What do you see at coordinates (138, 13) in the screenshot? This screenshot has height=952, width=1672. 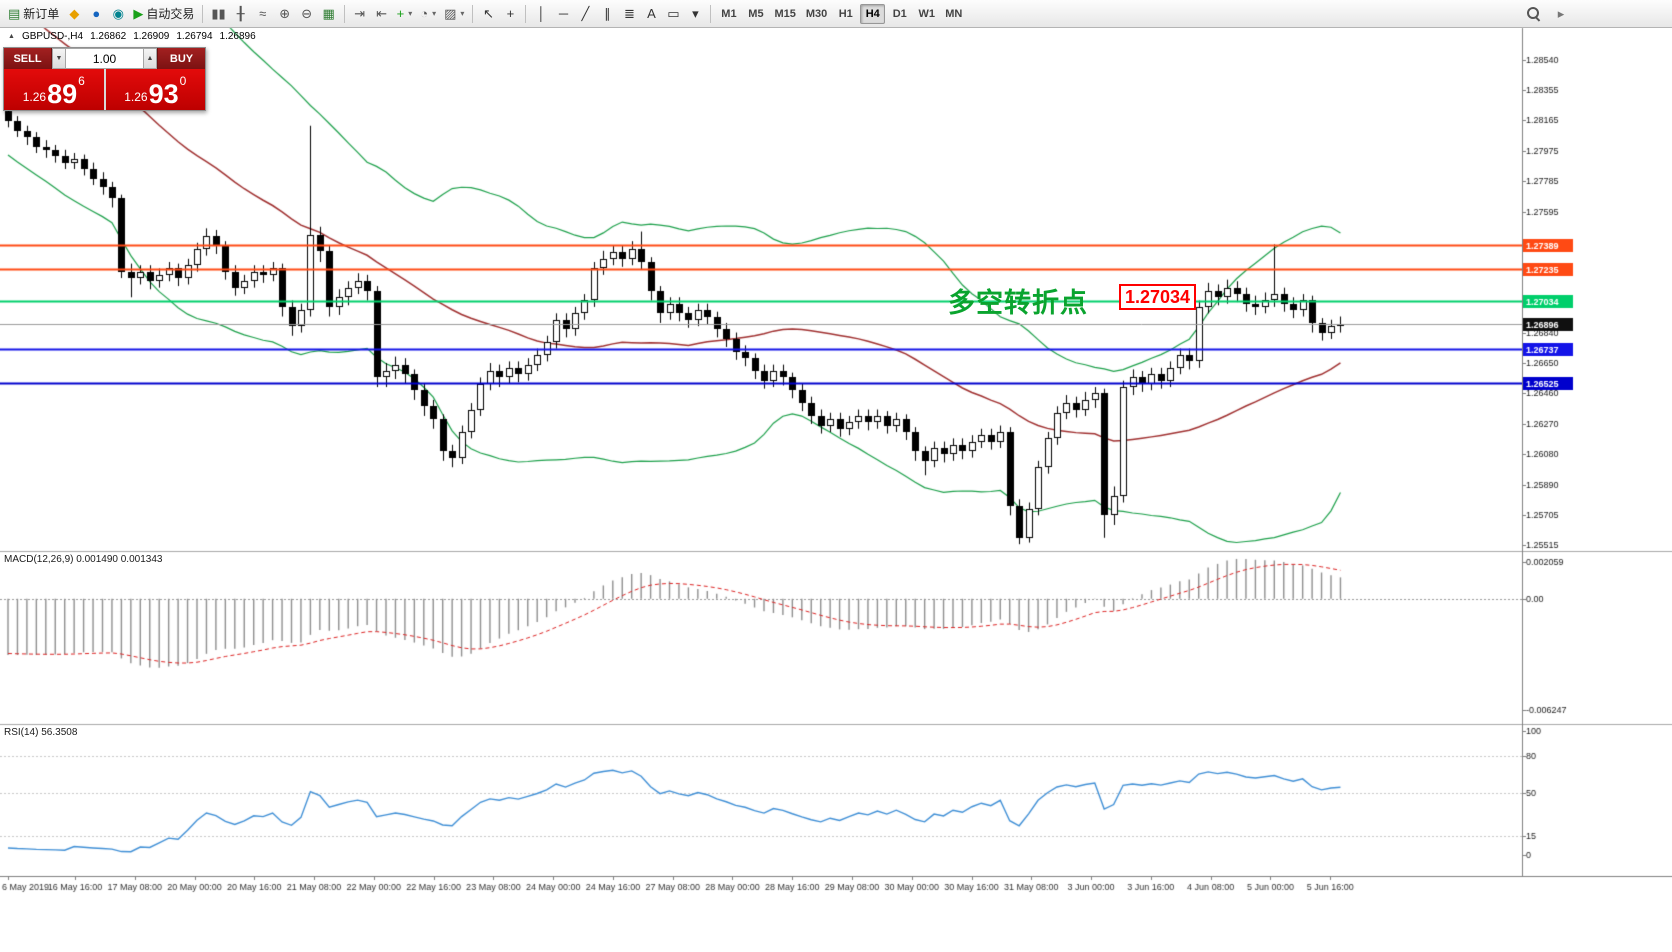 I see `autotrading-icon: ▶` at bounding box center [138, 13].